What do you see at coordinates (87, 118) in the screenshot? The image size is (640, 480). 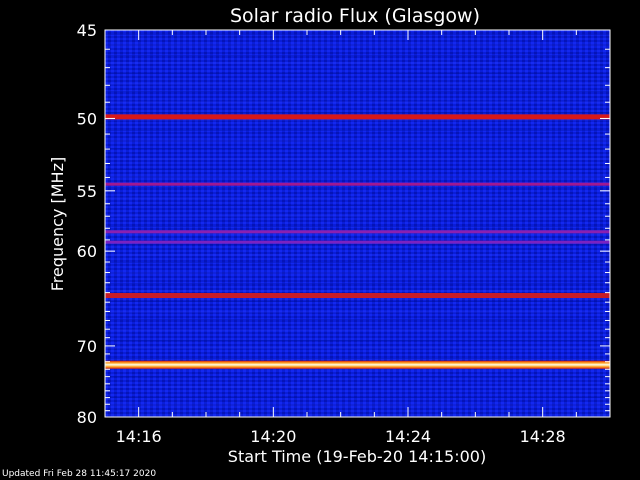 I see `y-tick-label: 50` at bounding box center [87, 118].